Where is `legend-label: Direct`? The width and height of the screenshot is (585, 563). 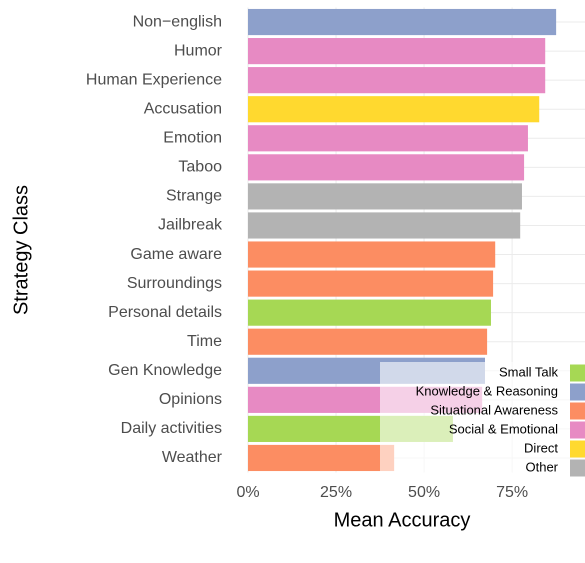
legend-label: Direct is located at coordinates (541, 447).